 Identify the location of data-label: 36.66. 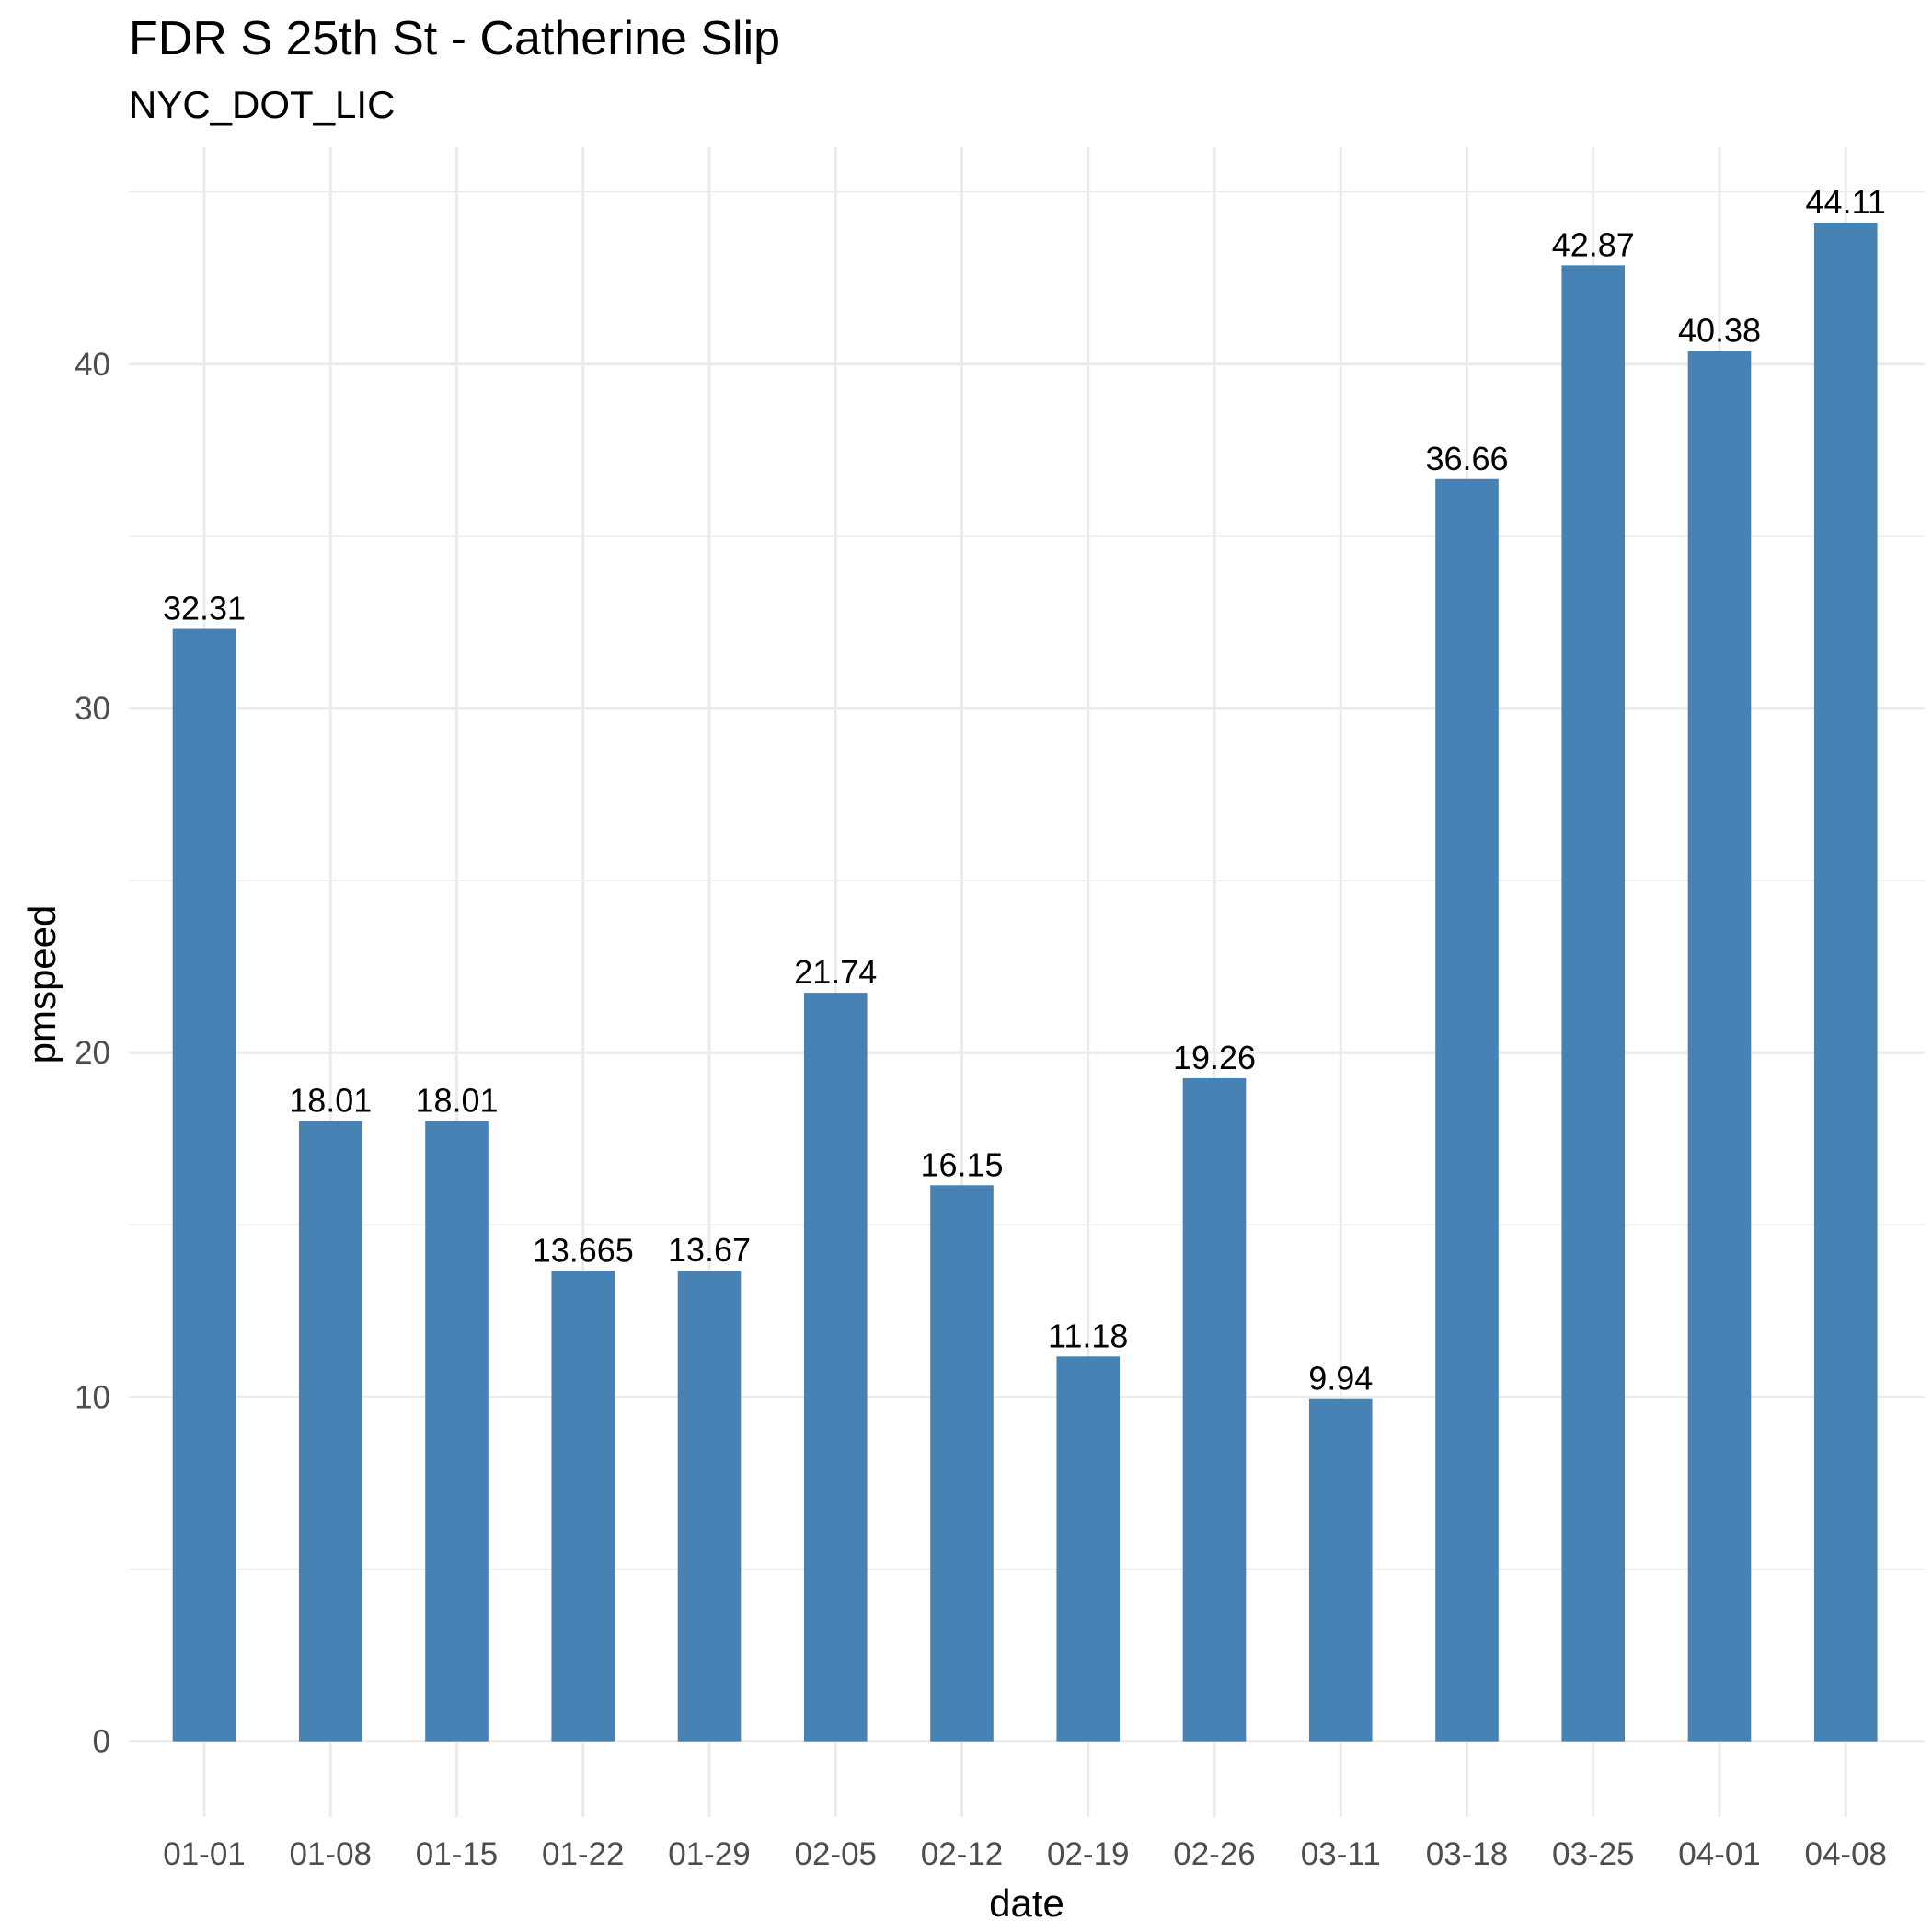
(1466, 458).